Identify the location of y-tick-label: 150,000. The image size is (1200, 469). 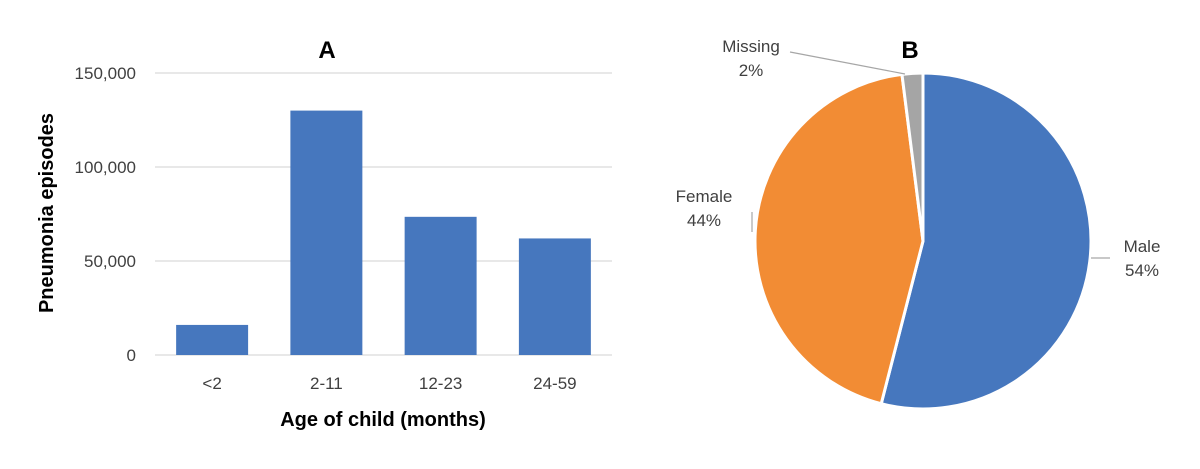
(105, 73).